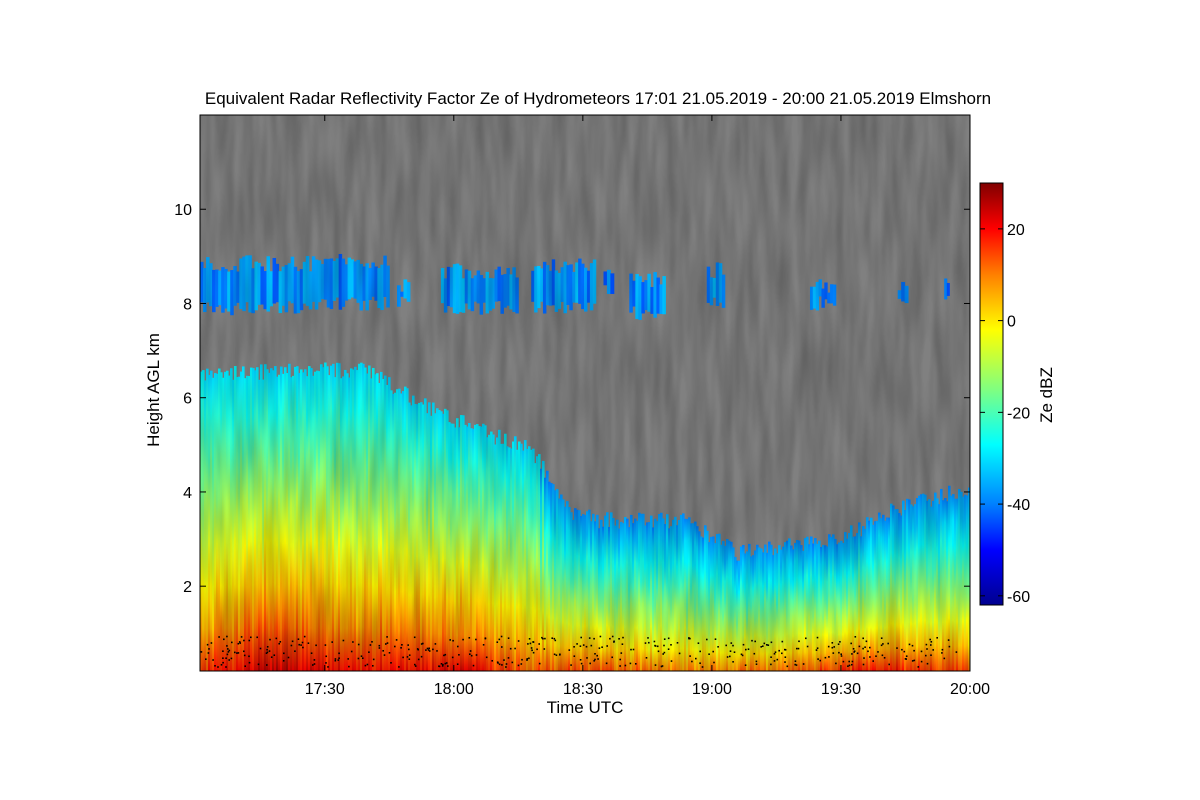 Image resolution: width=1200 pixels, height=800 pixels. Describe the element at coordinates (712, 689) in the screenshot. I see `x-tick-label: 19:00` at that location.